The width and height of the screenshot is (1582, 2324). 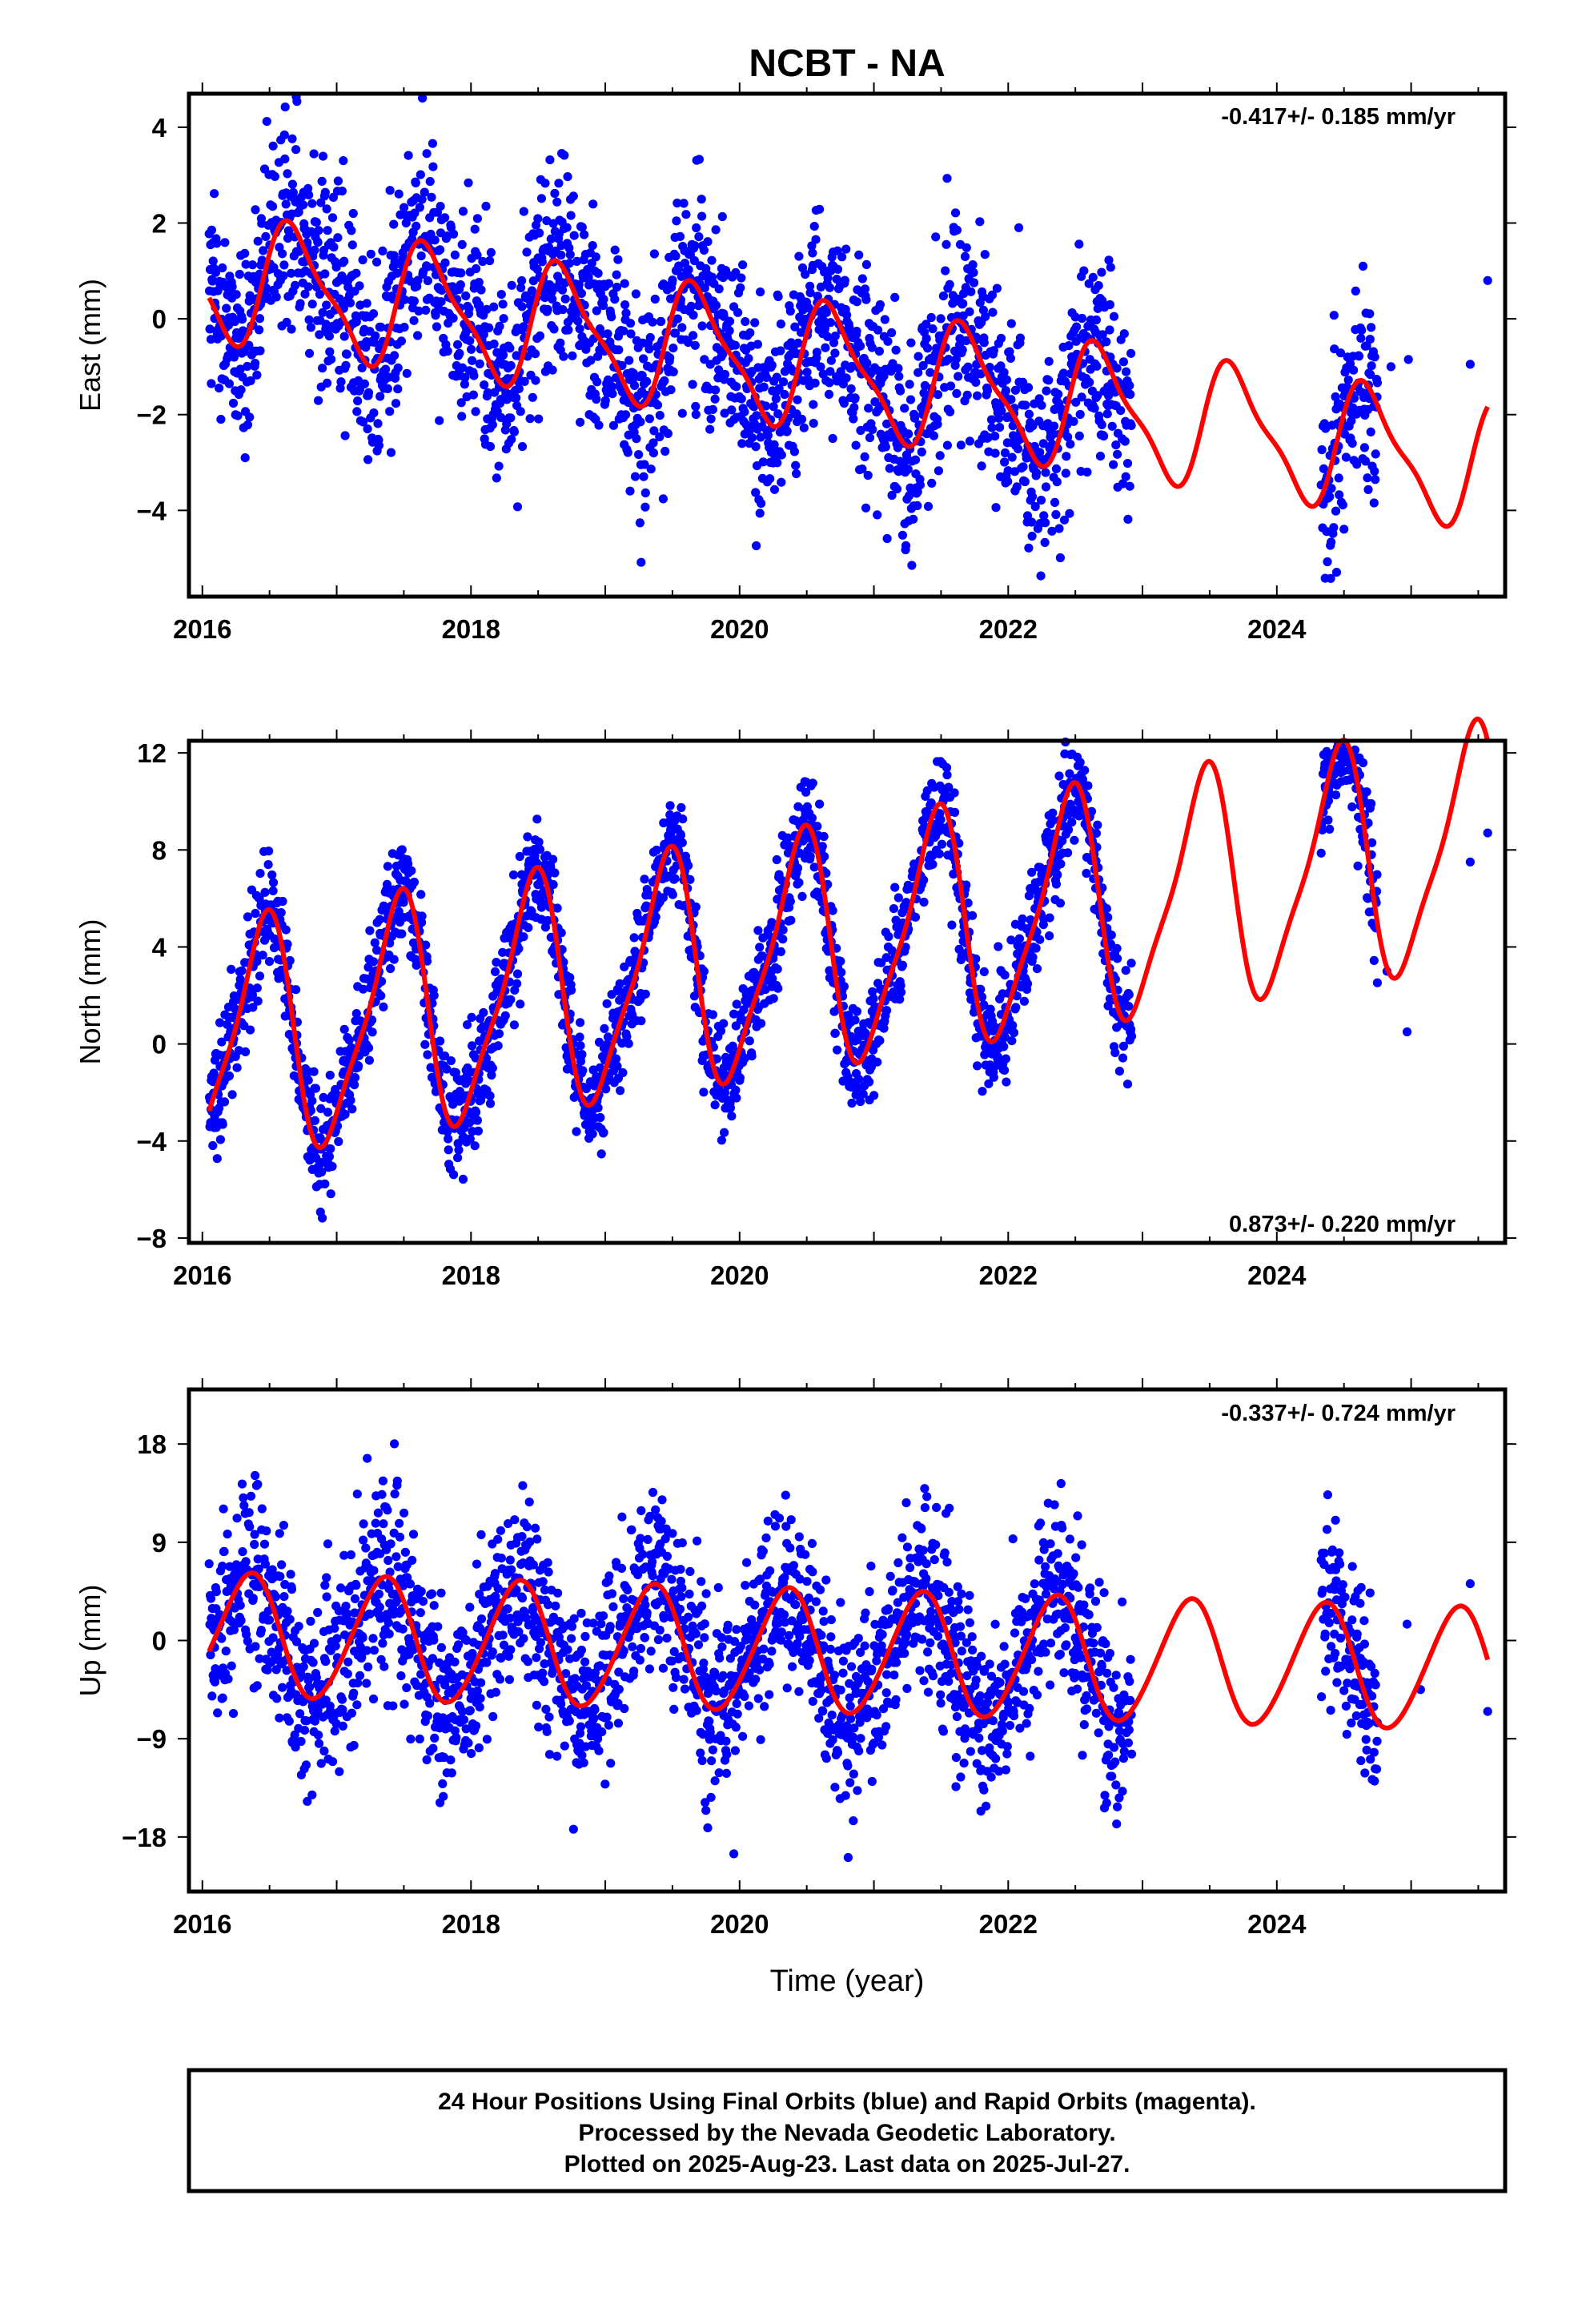 What do you see at coordinates (151, 1141) in the screenshot?
I see `y-tick-label: −4` at bounding box center [151, 1141].